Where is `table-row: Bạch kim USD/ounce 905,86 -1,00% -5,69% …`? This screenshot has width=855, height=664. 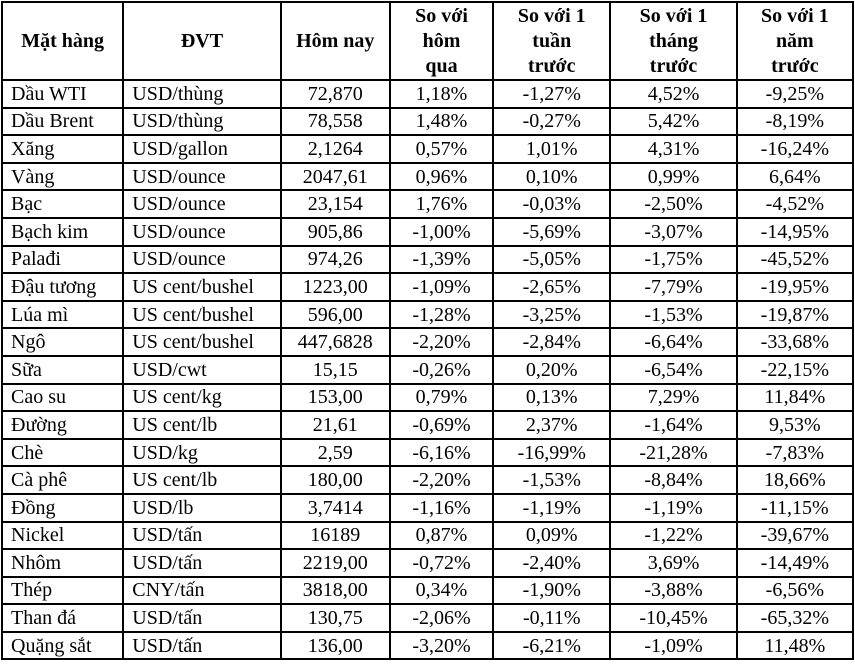
table-row: Bạch kim USD/ounce 905,86 -1,00% -5,69% … is located at coordinates (427, 231).